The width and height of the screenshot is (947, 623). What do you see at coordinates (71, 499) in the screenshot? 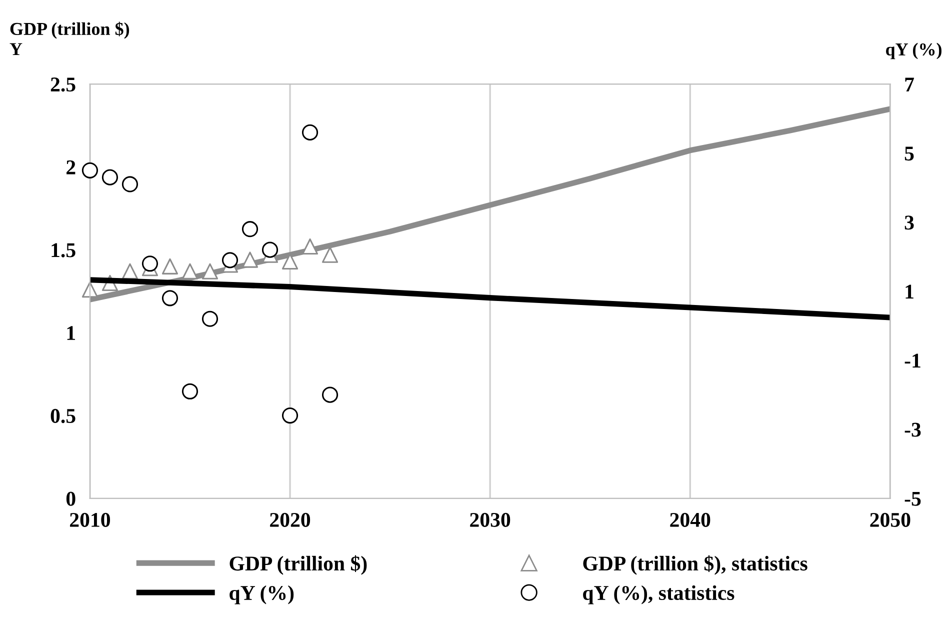
I see `y-tick-label: 0` at bounding box center [71, 499].